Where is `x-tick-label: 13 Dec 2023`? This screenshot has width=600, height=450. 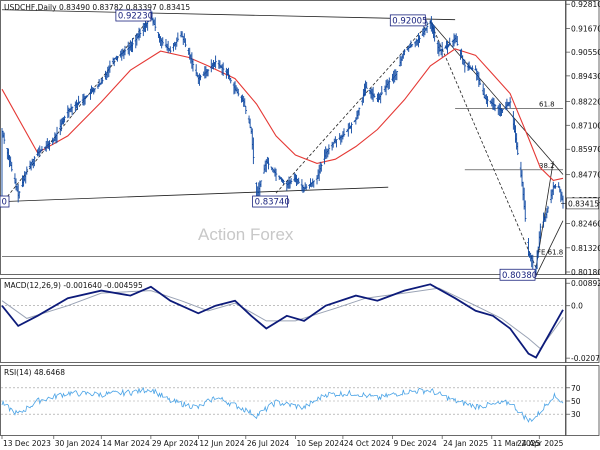
x-tick-label: 13 Dec 2023 is located at coordinates (27, 443).